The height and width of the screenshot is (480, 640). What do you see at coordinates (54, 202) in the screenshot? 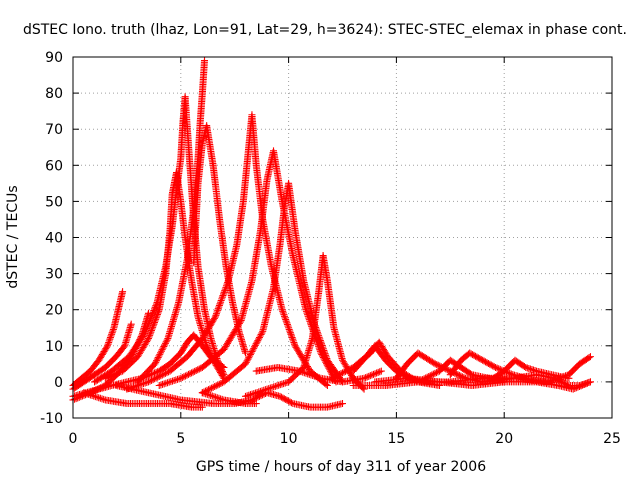
I see `y-tick-label: 50` at bounding box center [54, 202].